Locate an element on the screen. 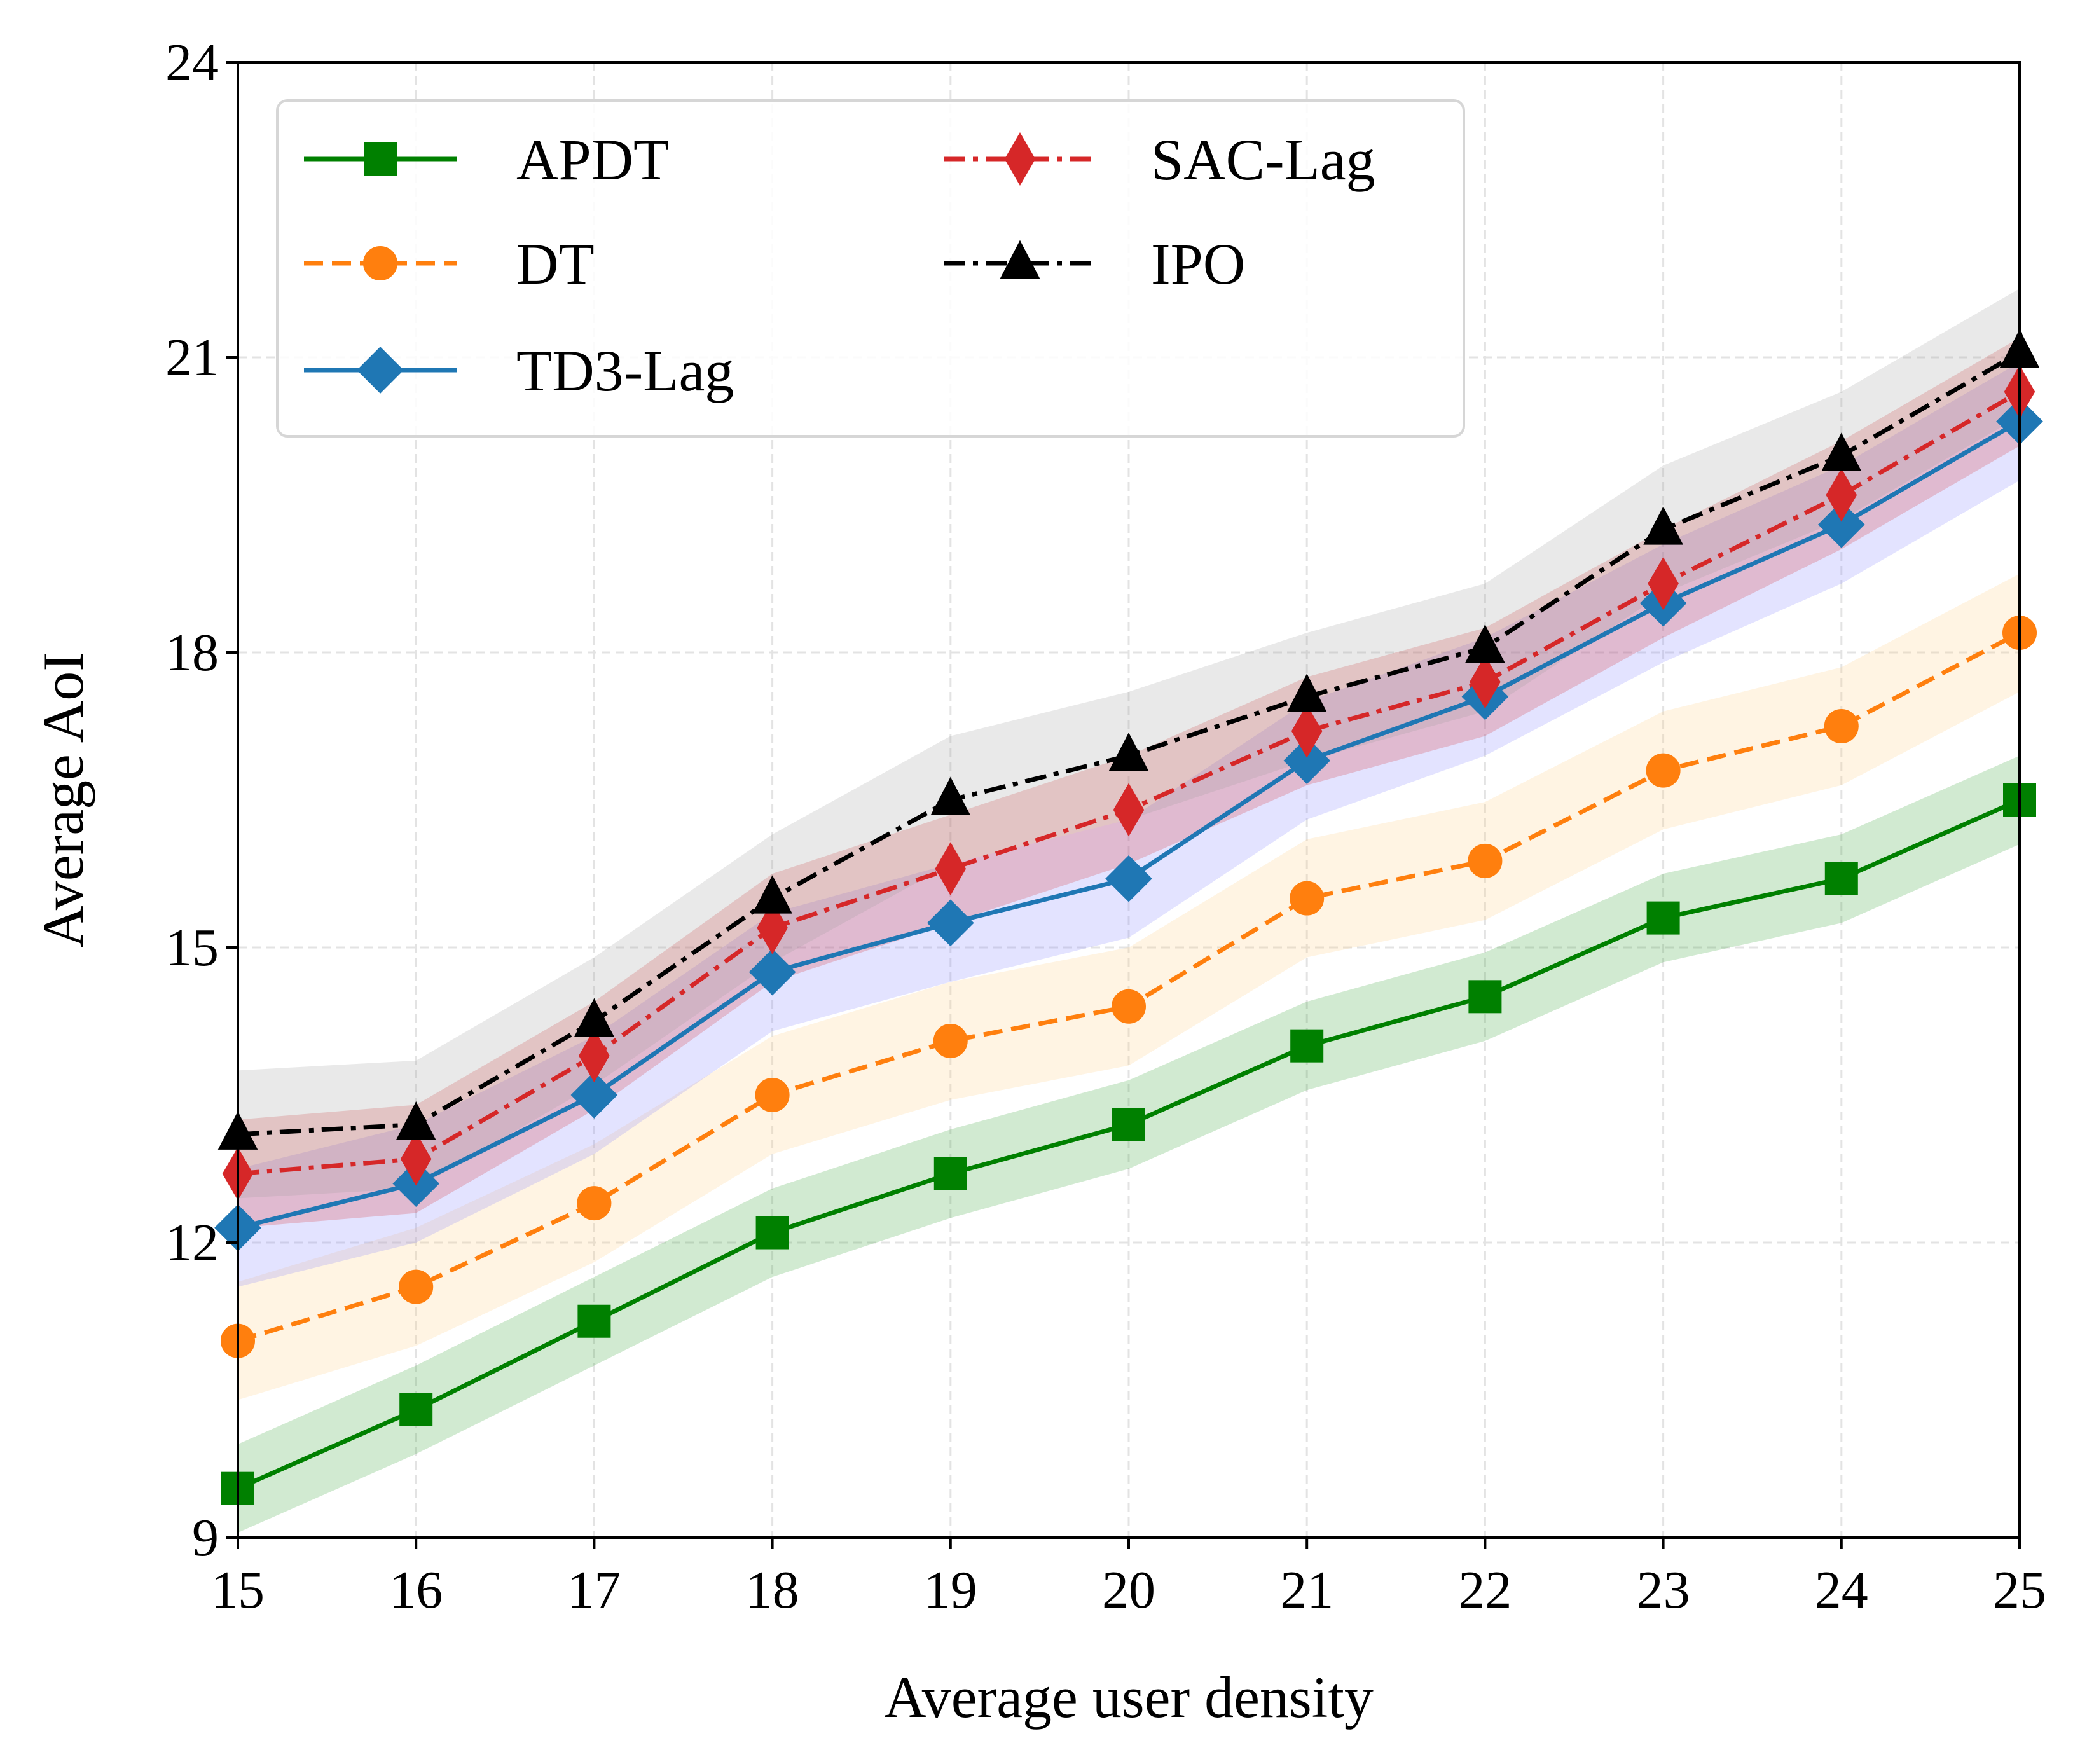 This screenshot has height=1764, width=2087. legend-ipo-label: IPO is located at coordinates (1198, 263).